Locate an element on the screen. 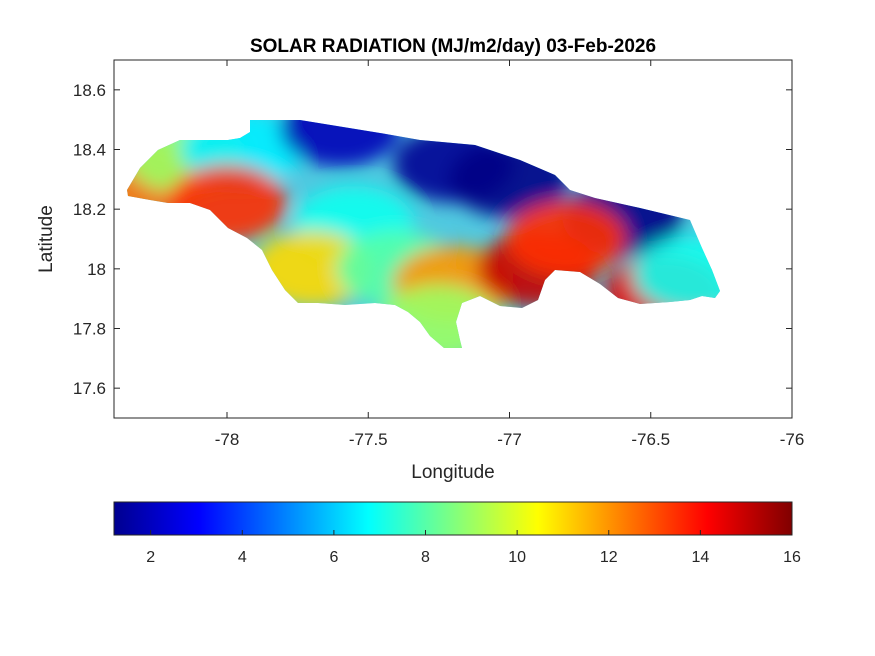  colorbar-tick-label-1: 4 is located at coordinates (242, 557).